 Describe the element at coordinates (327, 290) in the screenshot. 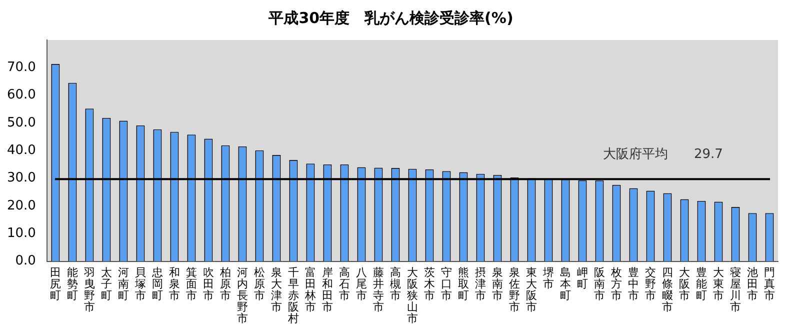

I see `x-tick-label: 岸和田市` at that location.